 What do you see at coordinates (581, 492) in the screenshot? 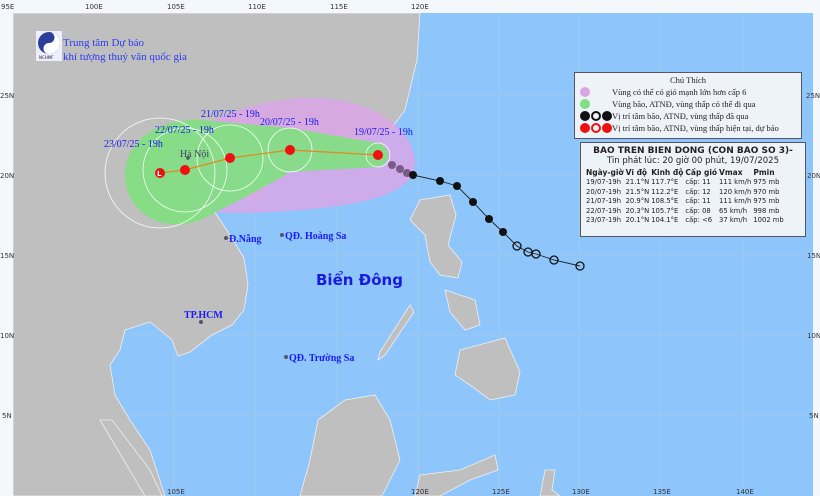
I see `axis-tick-label: 130E` at bounding box center [581, 492].